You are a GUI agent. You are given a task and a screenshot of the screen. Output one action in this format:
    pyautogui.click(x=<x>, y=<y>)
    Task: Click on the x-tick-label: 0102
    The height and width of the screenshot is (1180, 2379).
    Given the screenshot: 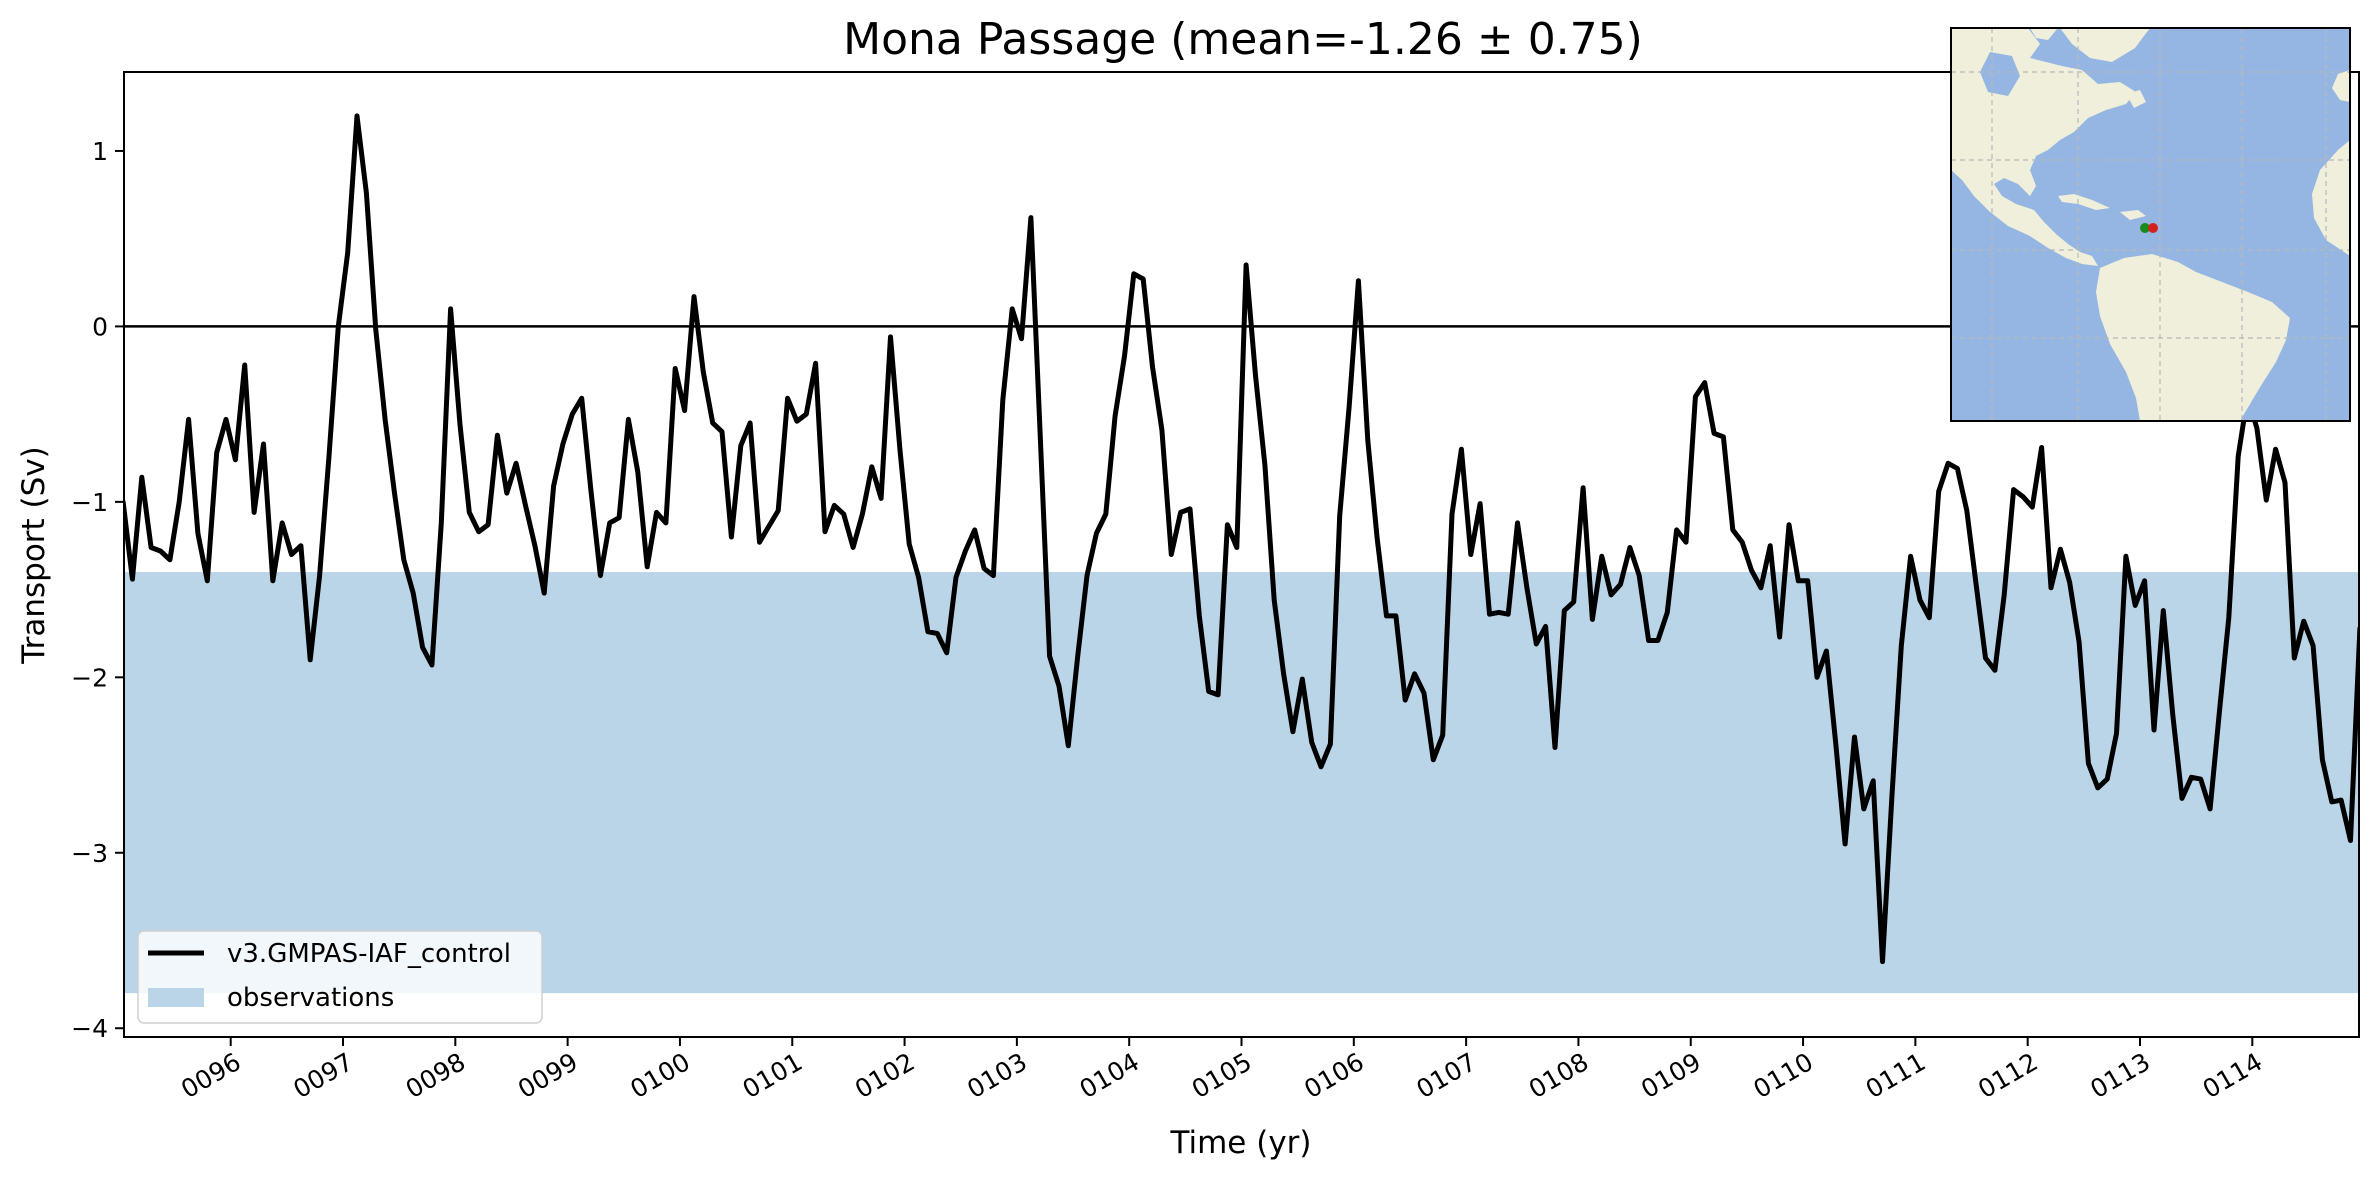 What is the action you would take?
    pyautogui.click(x=885, y=1075)
    